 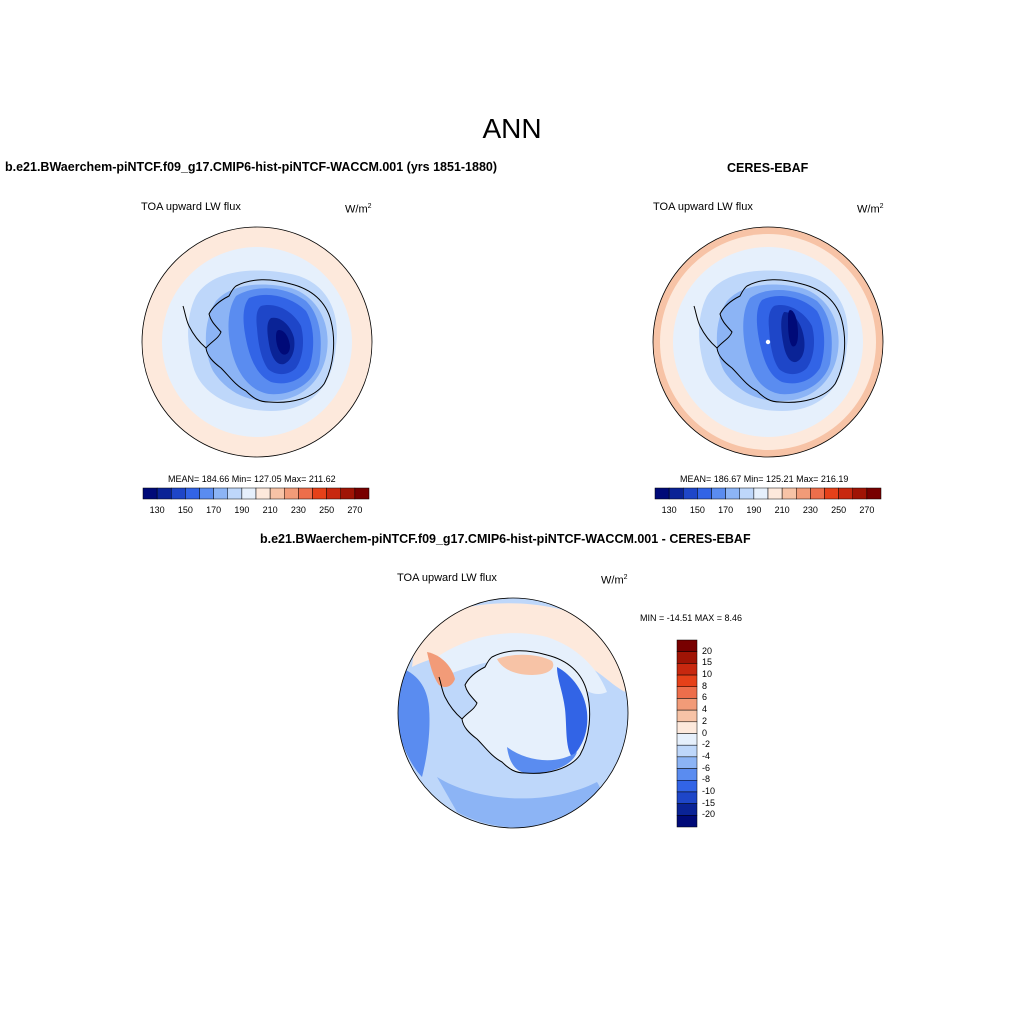 I want to click on colorbar-tick-label: -20, so click(x=709, y=814).